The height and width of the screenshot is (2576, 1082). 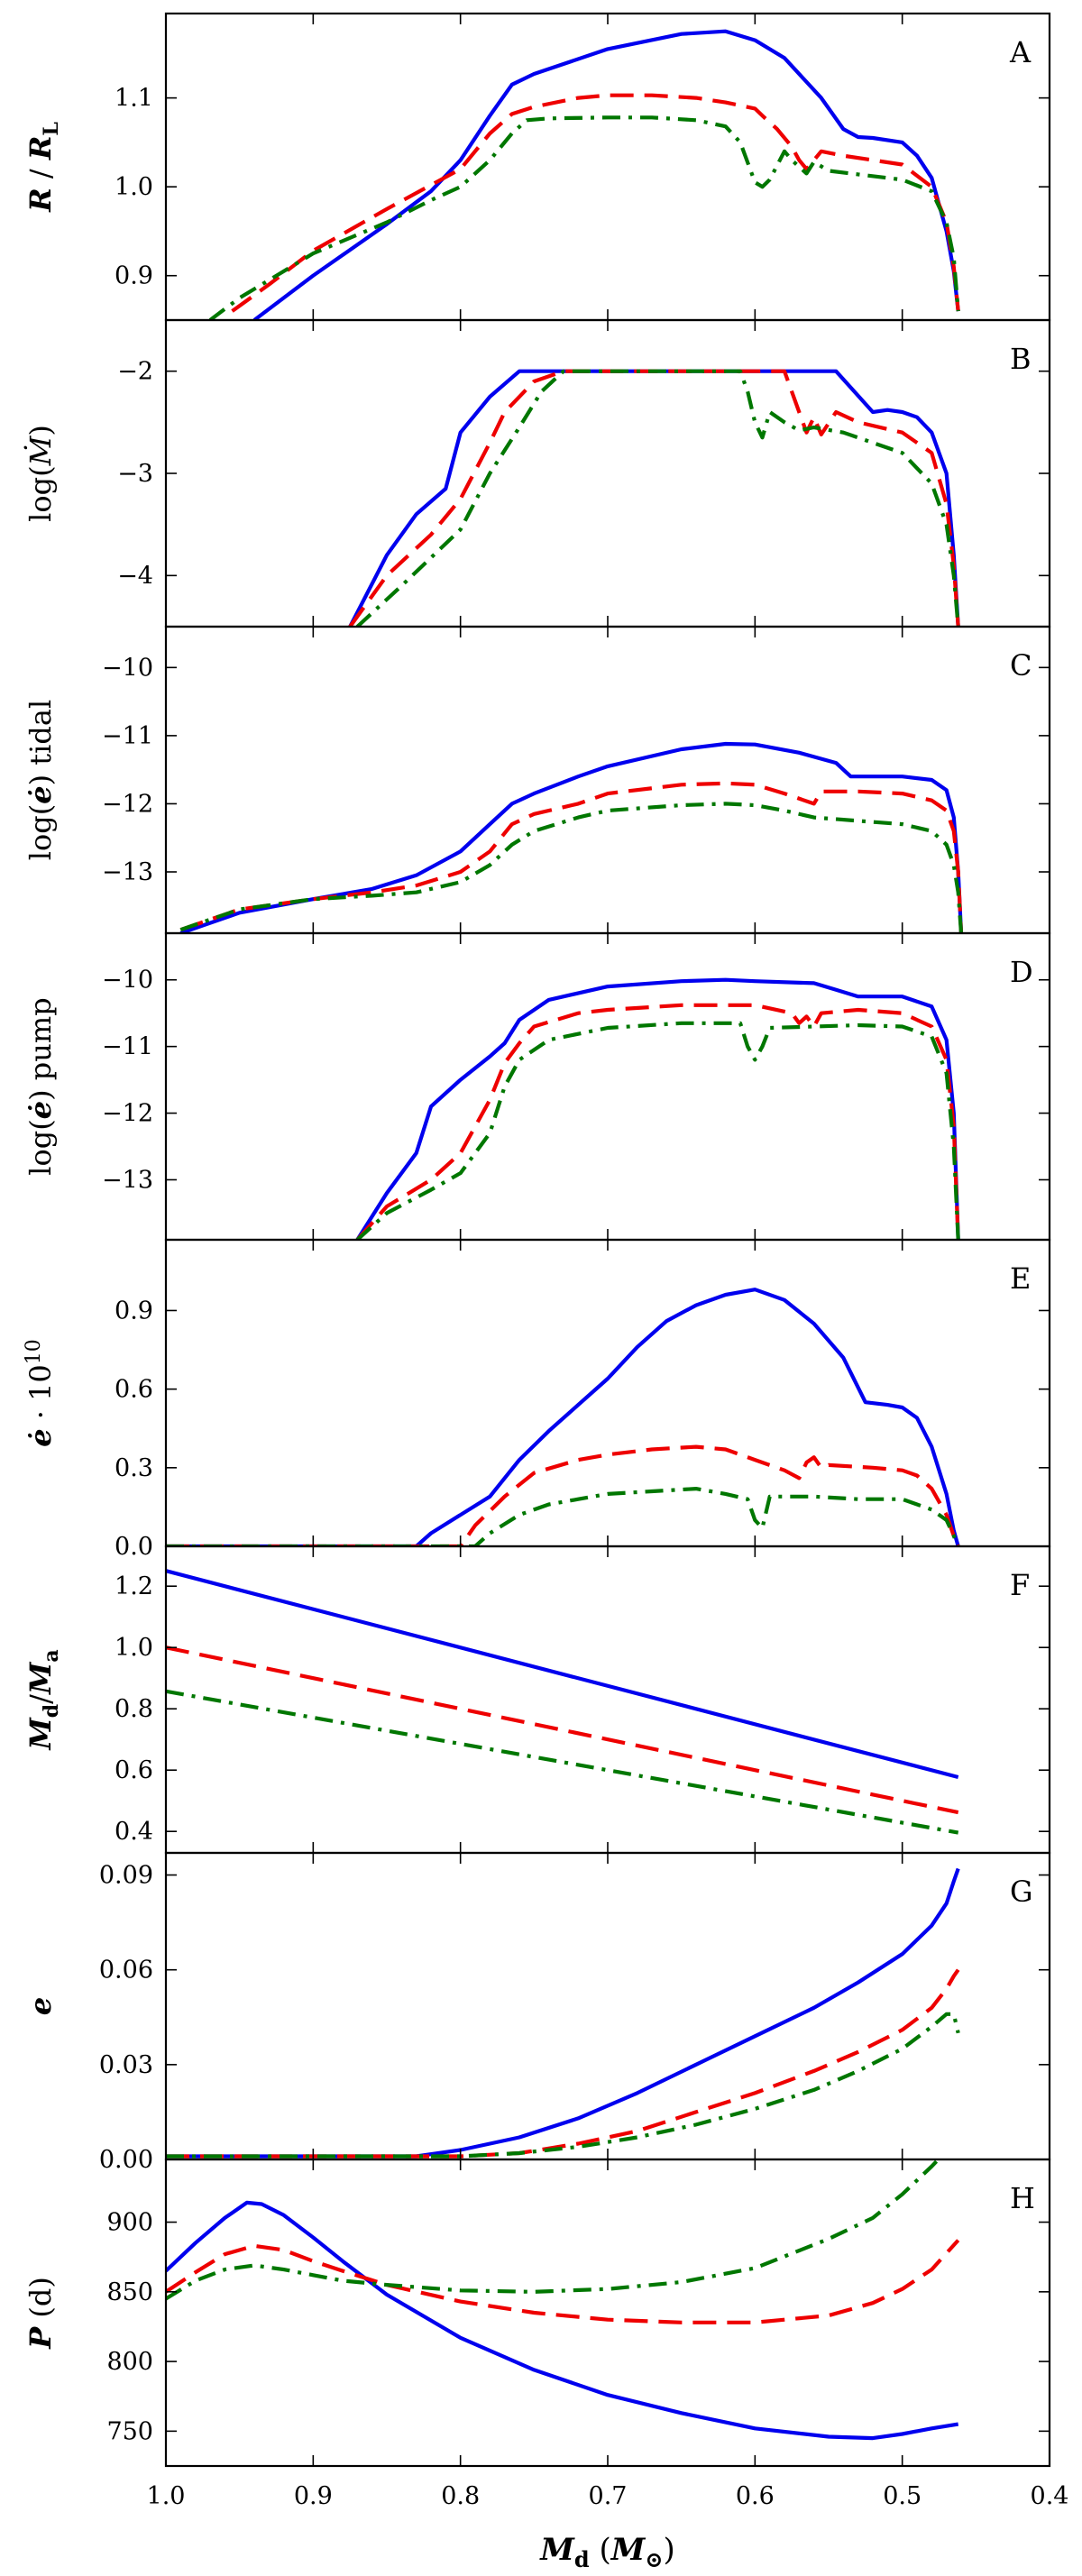 I want to click on y-tick-label: −3, so click(x=135, y=474).